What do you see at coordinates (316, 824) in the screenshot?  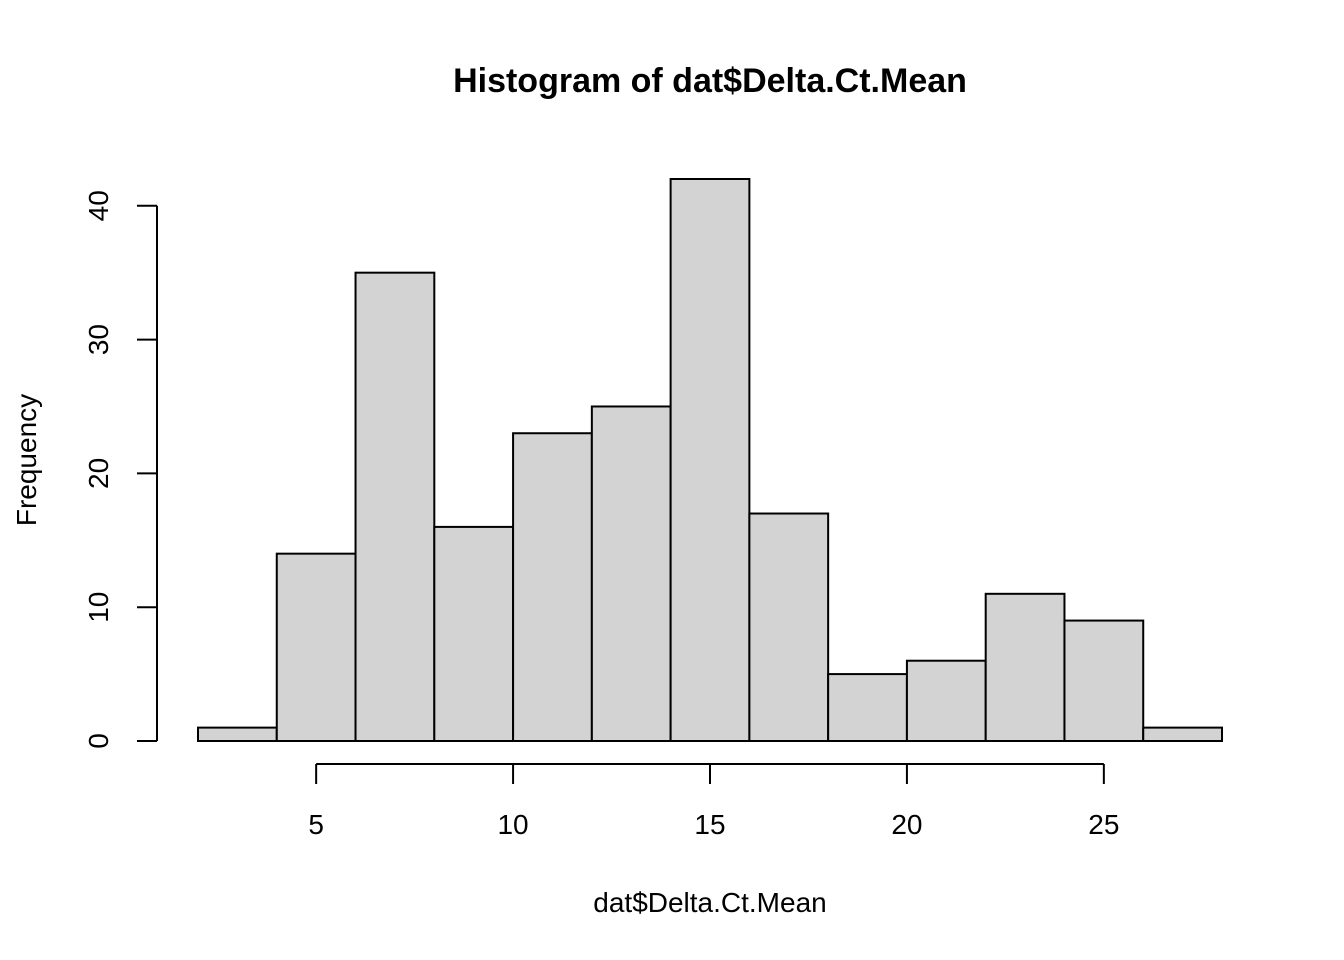 I see `x-tick-label: 5` at bounding box center [316, 824].